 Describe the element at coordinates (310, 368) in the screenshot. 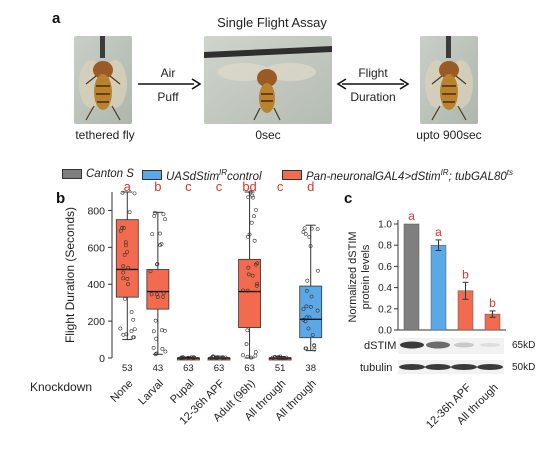

I see `sample-size-label: 38` at that location.